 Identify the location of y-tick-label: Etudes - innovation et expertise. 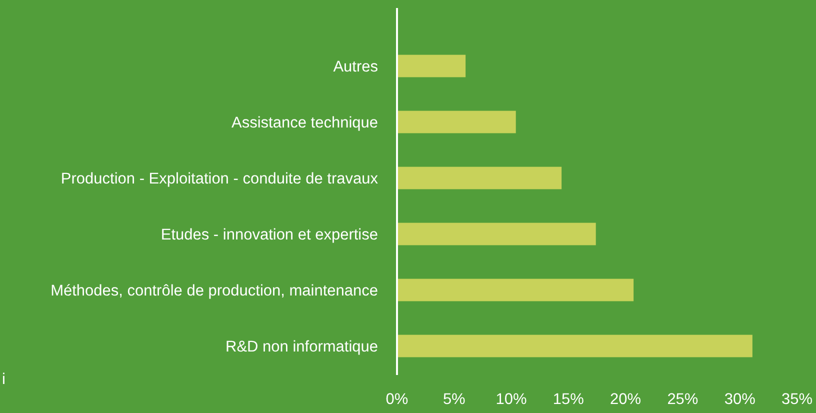
(269, 235).